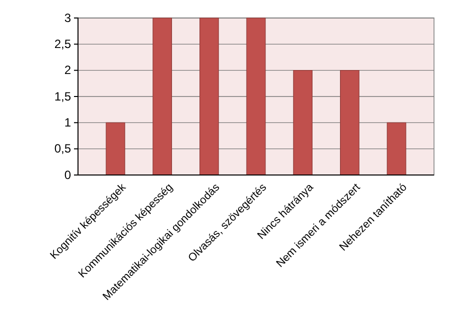 This screenshot has height=333, width=452. Describe the element at coordinates (68, 123) in the screenshot. I see `y-tick-label: 1` at that location.